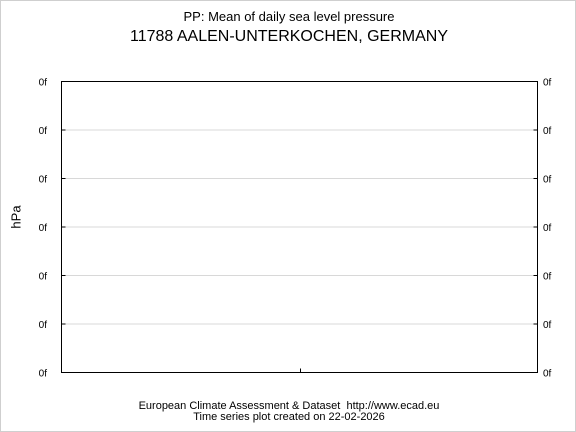 The image size is (576, 432). What do you see at coordinates (289, 417) in the screenshot?
I see `footer-created-date: Time series plot created on 22-02-2026` at bounding box center [289, 417].